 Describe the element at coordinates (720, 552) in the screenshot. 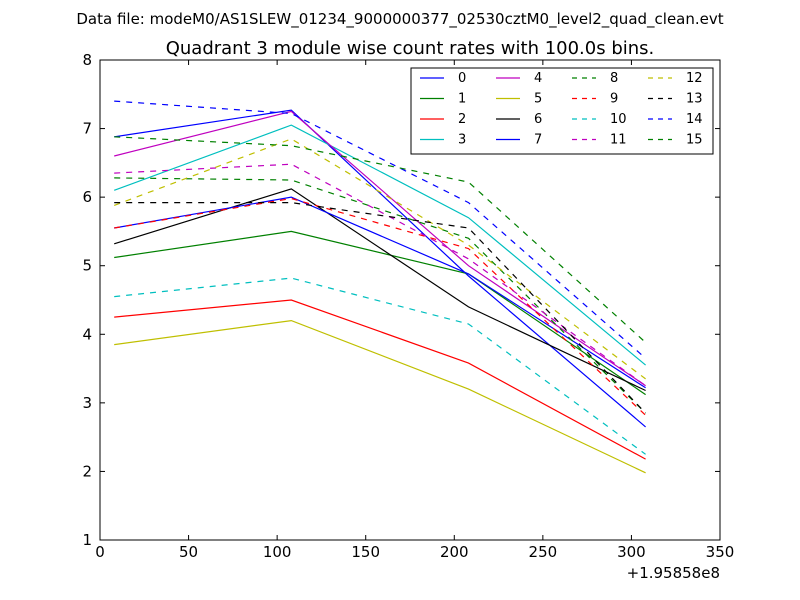

I see `x-tick-label: 350` at that location.